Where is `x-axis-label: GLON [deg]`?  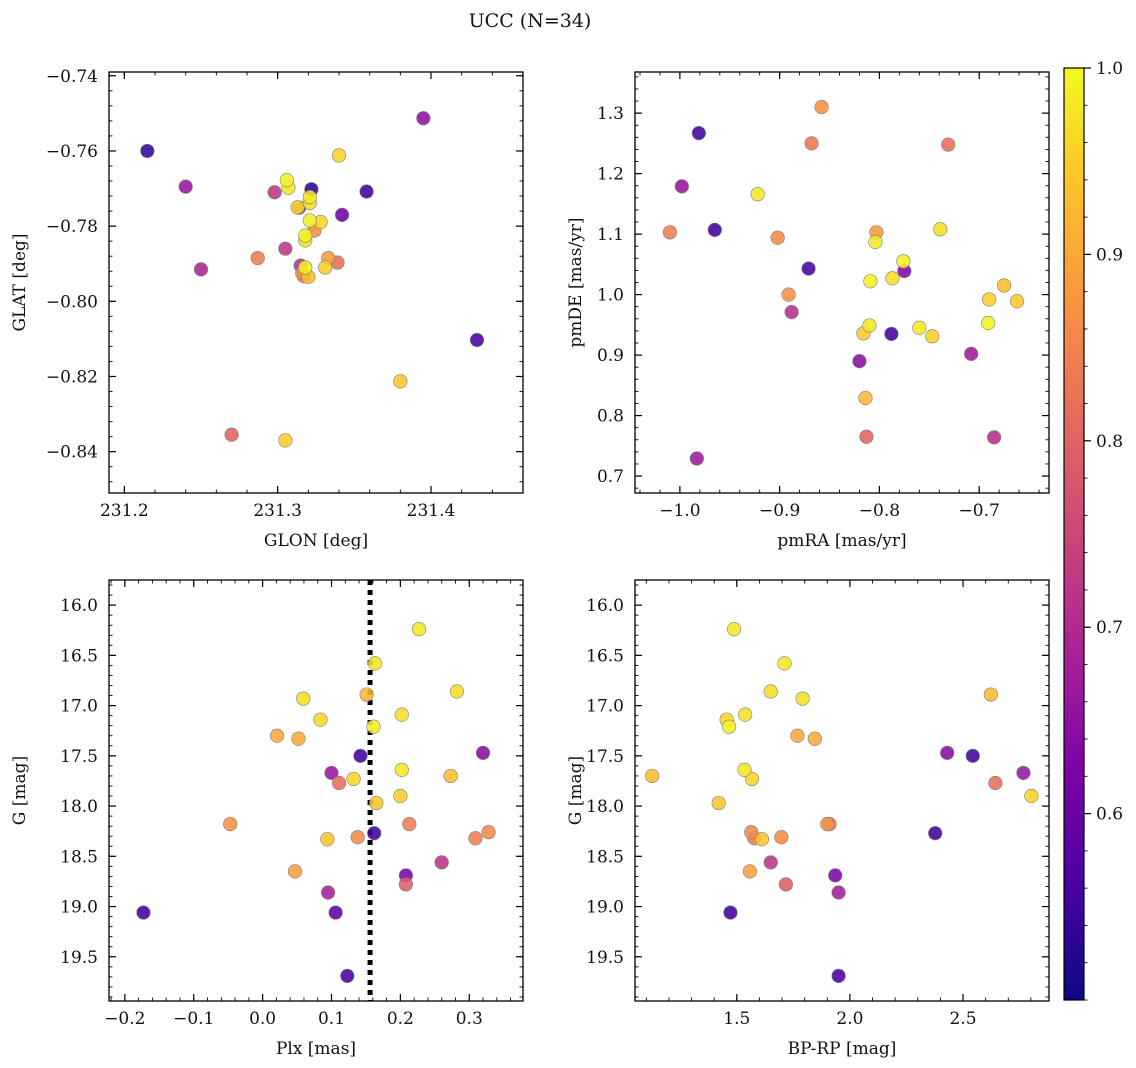 x-axis-label: GLON [deg] is located at coordinates (316, 541).